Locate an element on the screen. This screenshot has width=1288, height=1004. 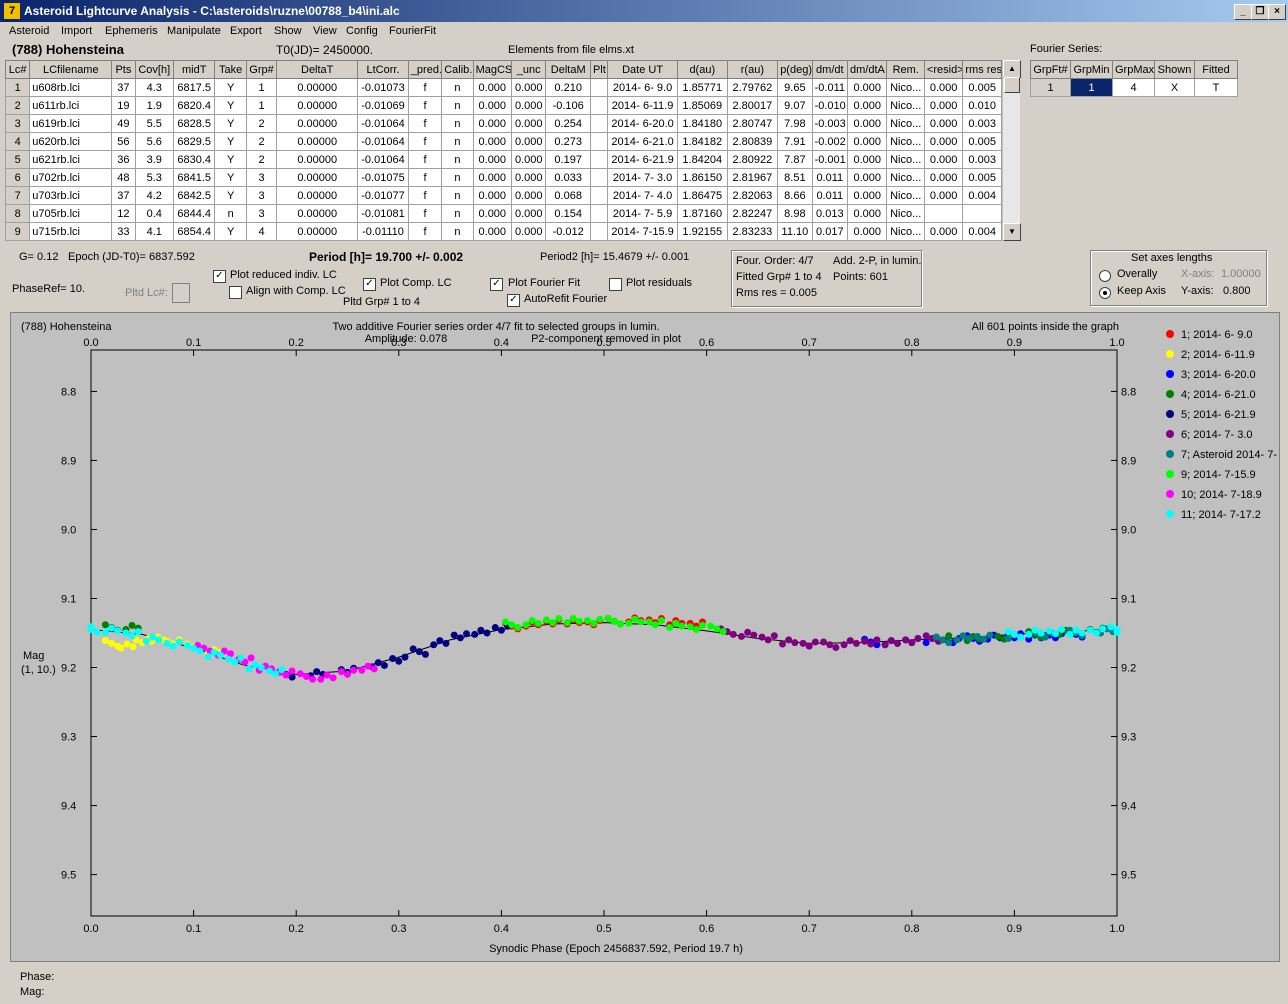
lc-col-header: Plt is located at coordinates (599, 69).